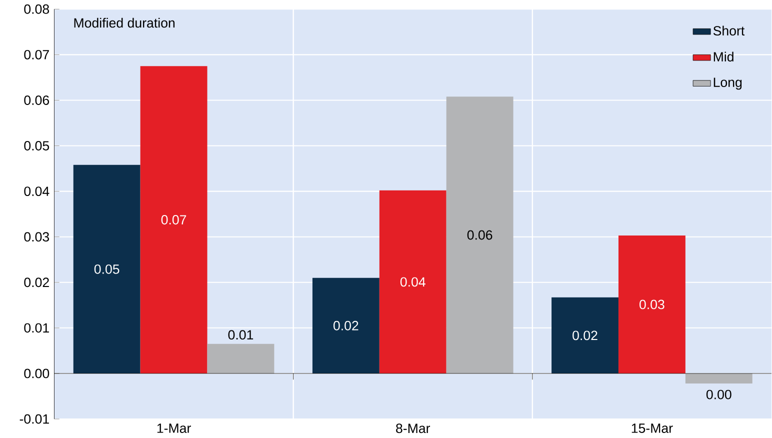 The width and height of the screenshot is (772, 438). I want to click on y-tick-label: 0.08, so click(37, 9).